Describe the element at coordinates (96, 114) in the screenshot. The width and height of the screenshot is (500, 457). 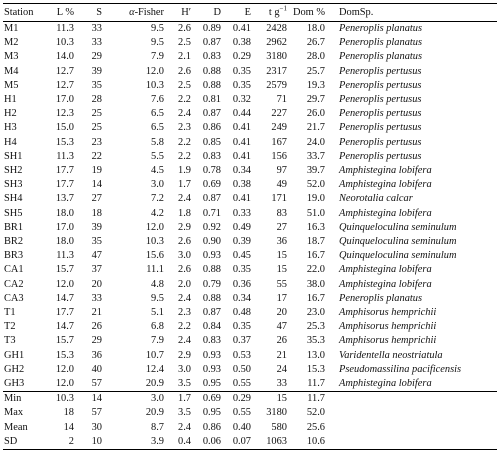
I see `s-cell: 25` at that location.